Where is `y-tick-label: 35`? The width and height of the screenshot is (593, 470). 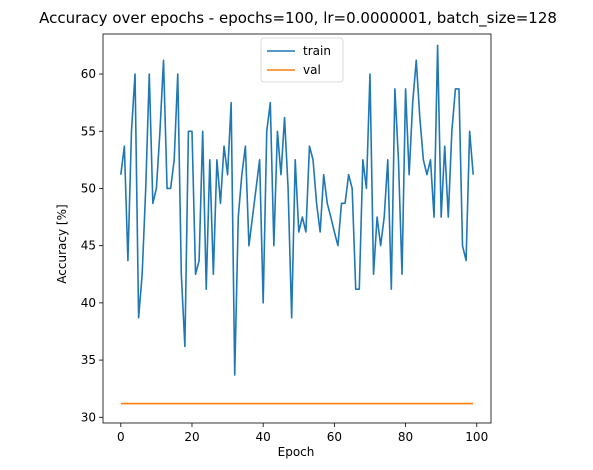
y-tick-label: 35 is located at coordinates (88, 360).